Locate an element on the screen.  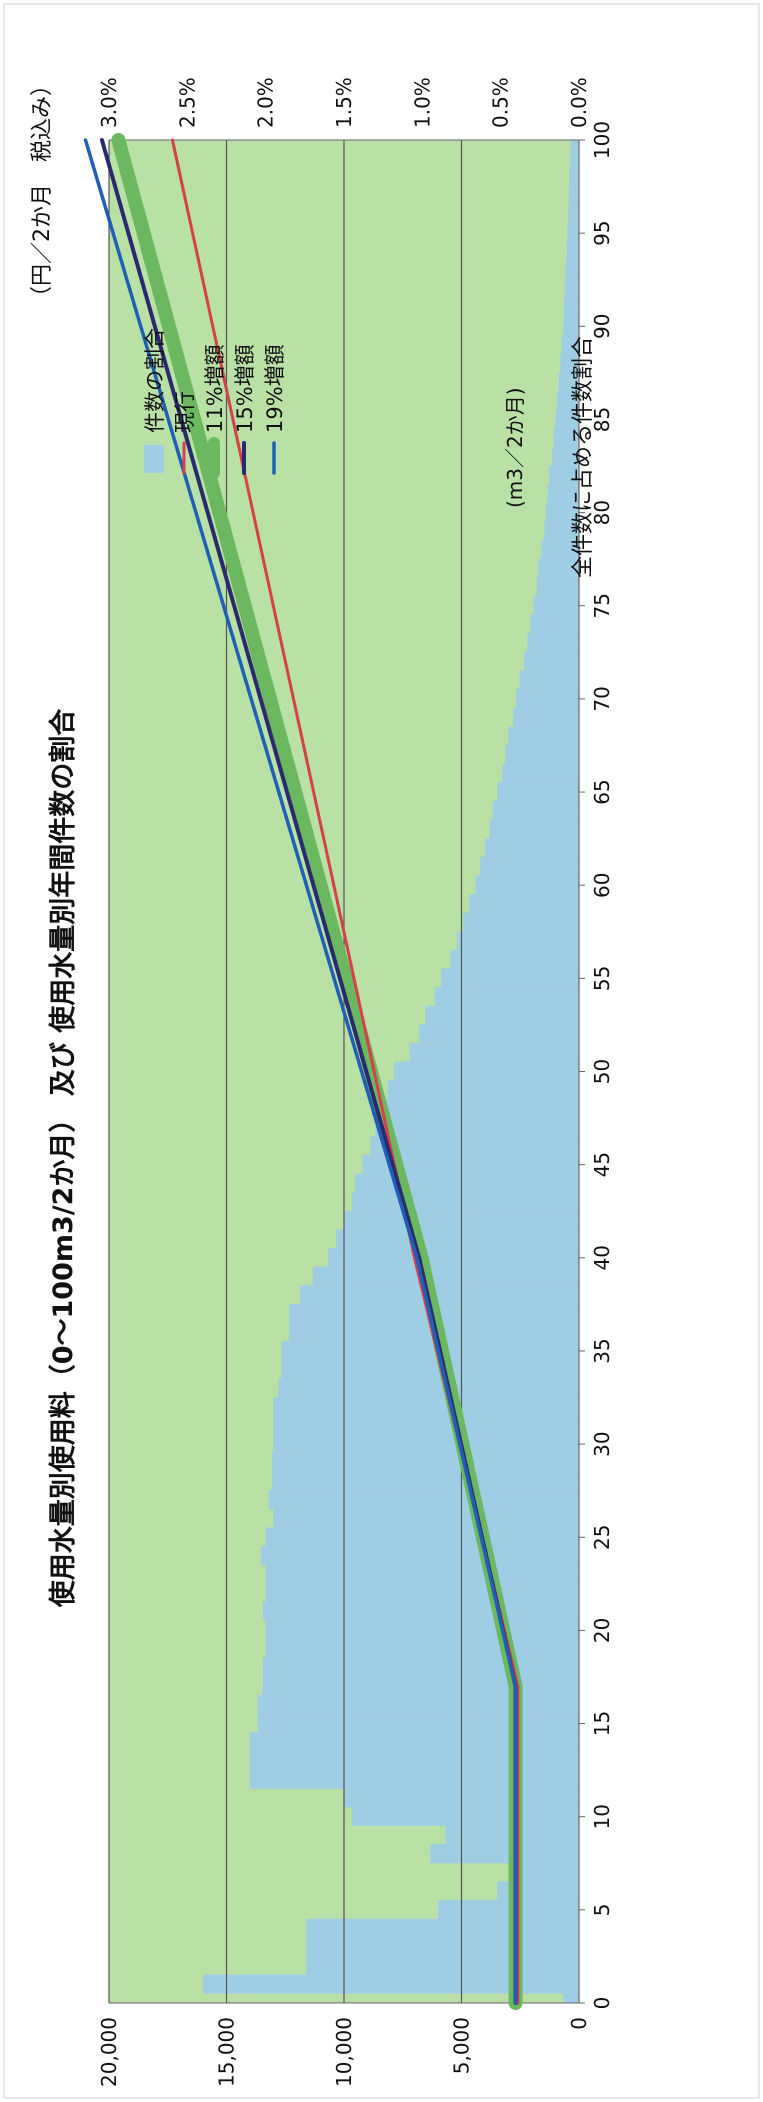
x-tick-label: 65 is located at coordinates (602, 791).